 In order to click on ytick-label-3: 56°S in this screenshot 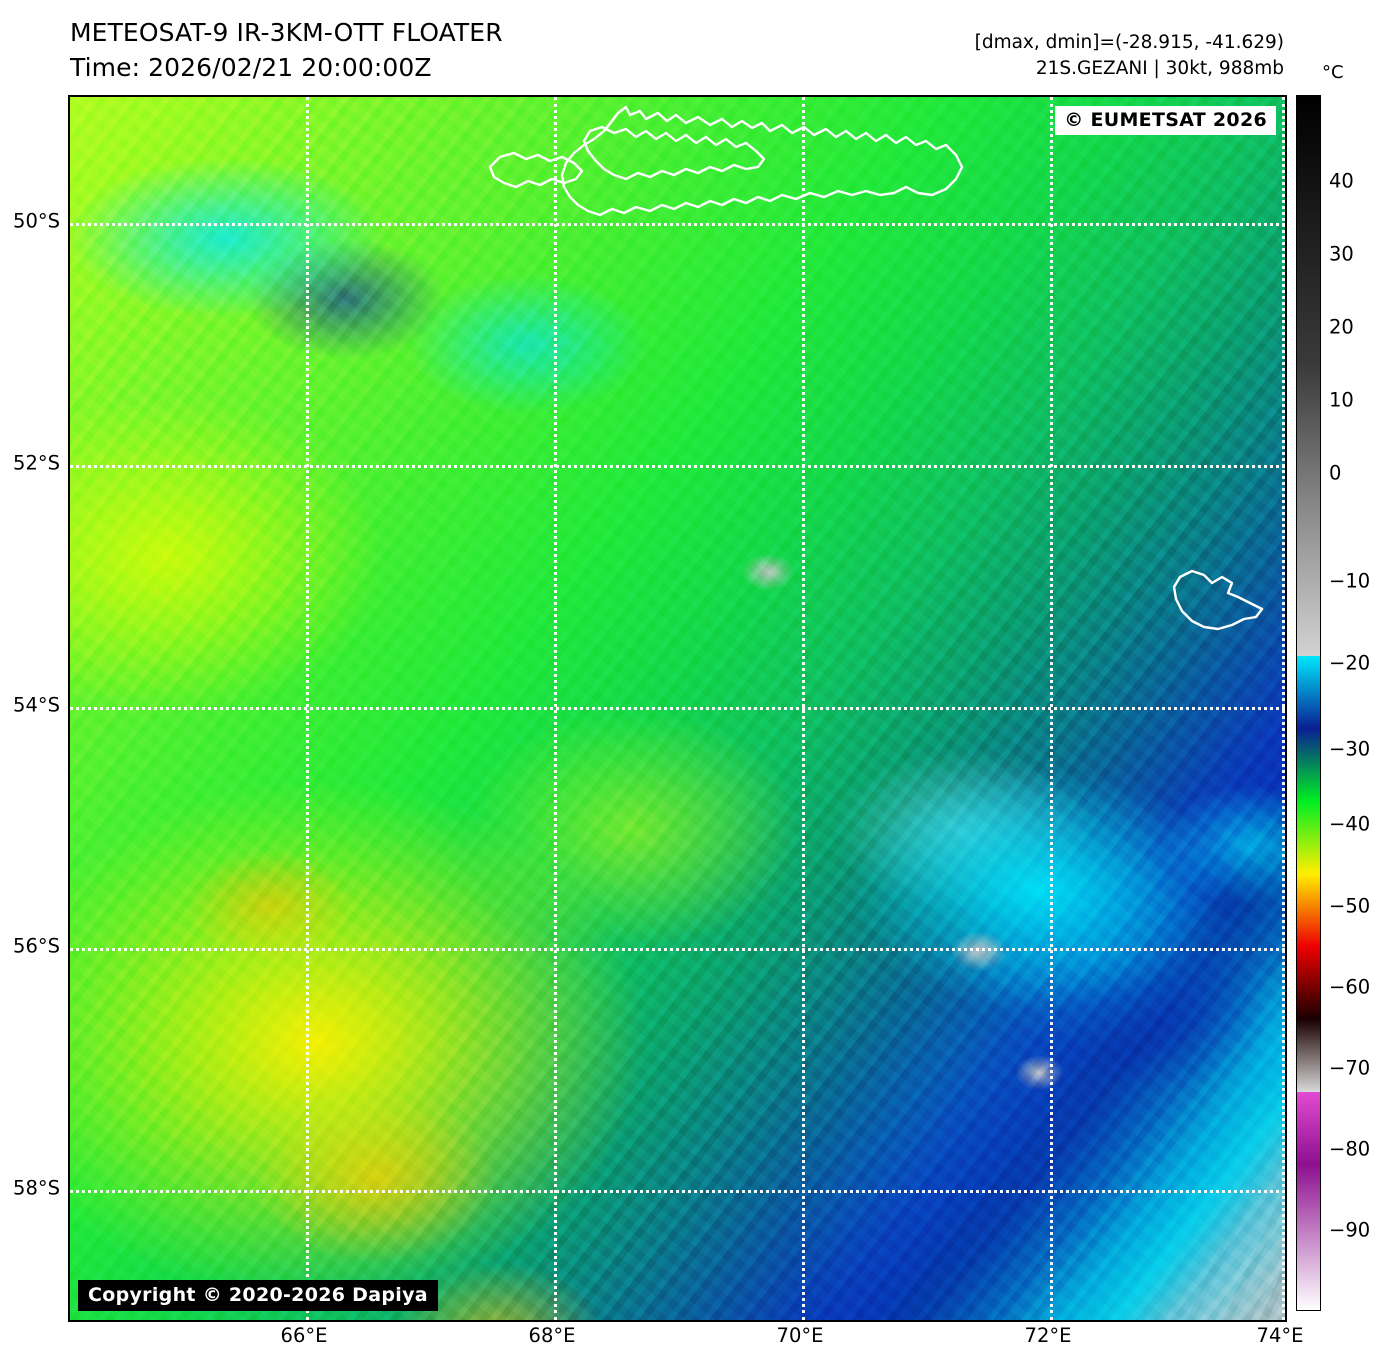, I will do `click(36, 946)`.